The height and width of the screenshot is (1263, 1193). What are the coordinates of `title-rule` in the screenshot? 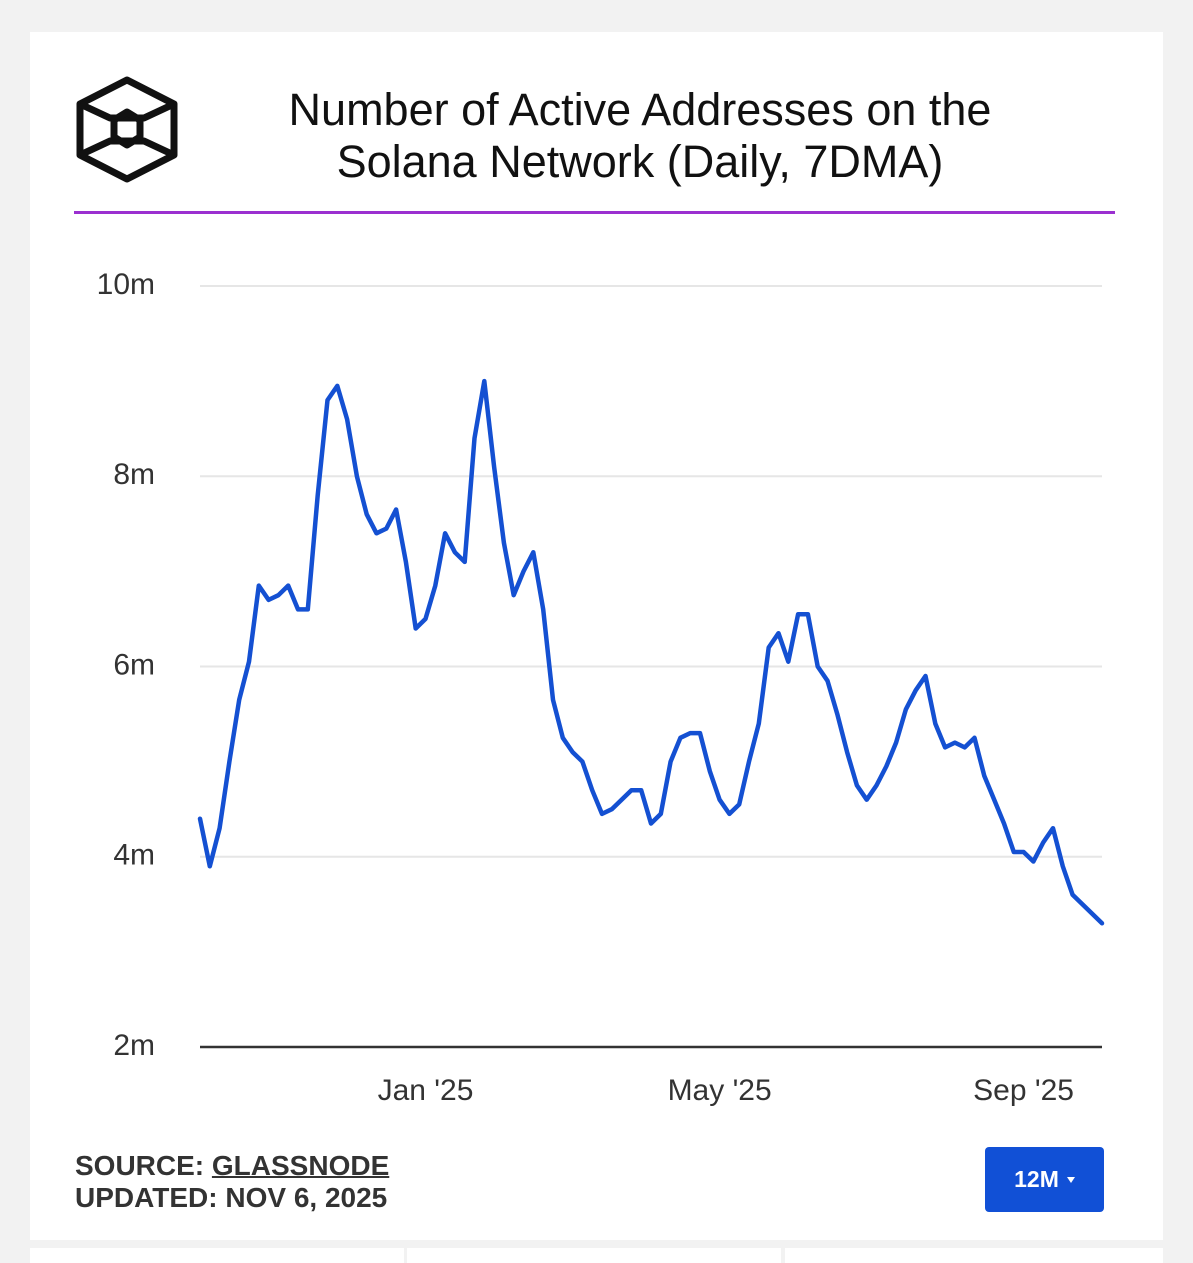 It's located at (594, 212).